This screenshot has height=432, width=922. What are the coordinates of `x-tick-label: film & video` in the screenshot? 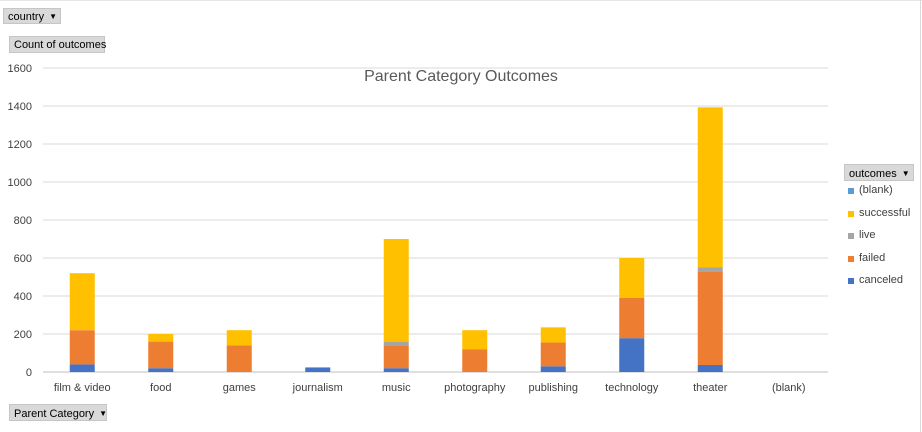 It's located at (82, 388).